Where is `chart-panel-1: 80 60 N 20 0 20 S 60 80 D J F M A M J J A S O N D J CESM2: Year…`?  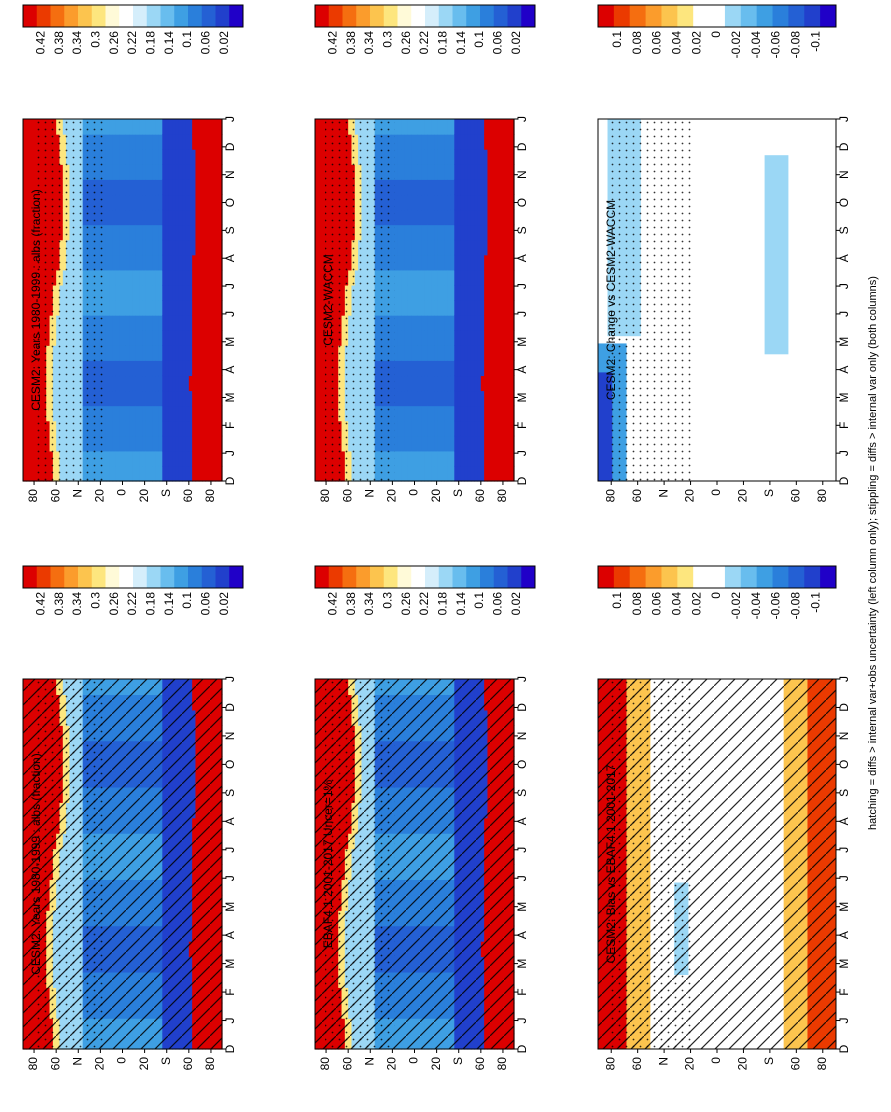
chart-panel-1: 80 60 N 20 0 20 S 60 80 D J F M A M J J A S O N D J CESM2: Year… is located at coordinates (130, 309).